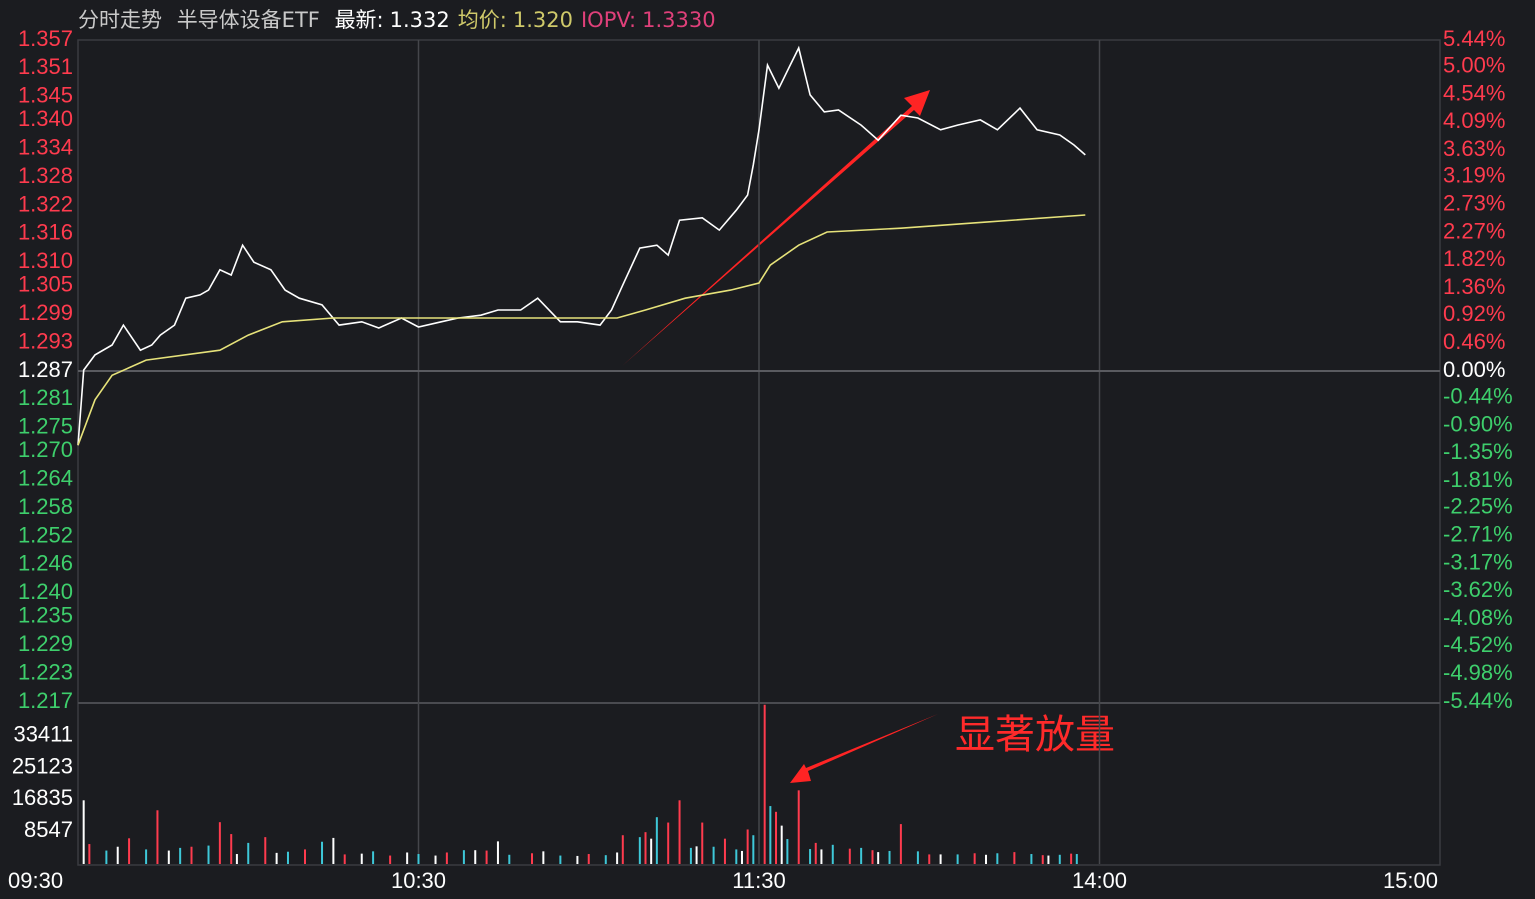  Describe the element at coordinates (1474, 341) in the screenshot. I see `y2-tick-label: 0.46%` at that location.